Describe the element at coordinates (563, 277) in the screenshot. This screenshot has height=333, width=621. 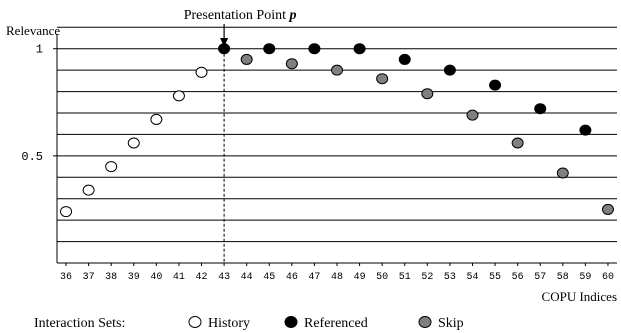
I see `x-tick-label: 58` at that location.